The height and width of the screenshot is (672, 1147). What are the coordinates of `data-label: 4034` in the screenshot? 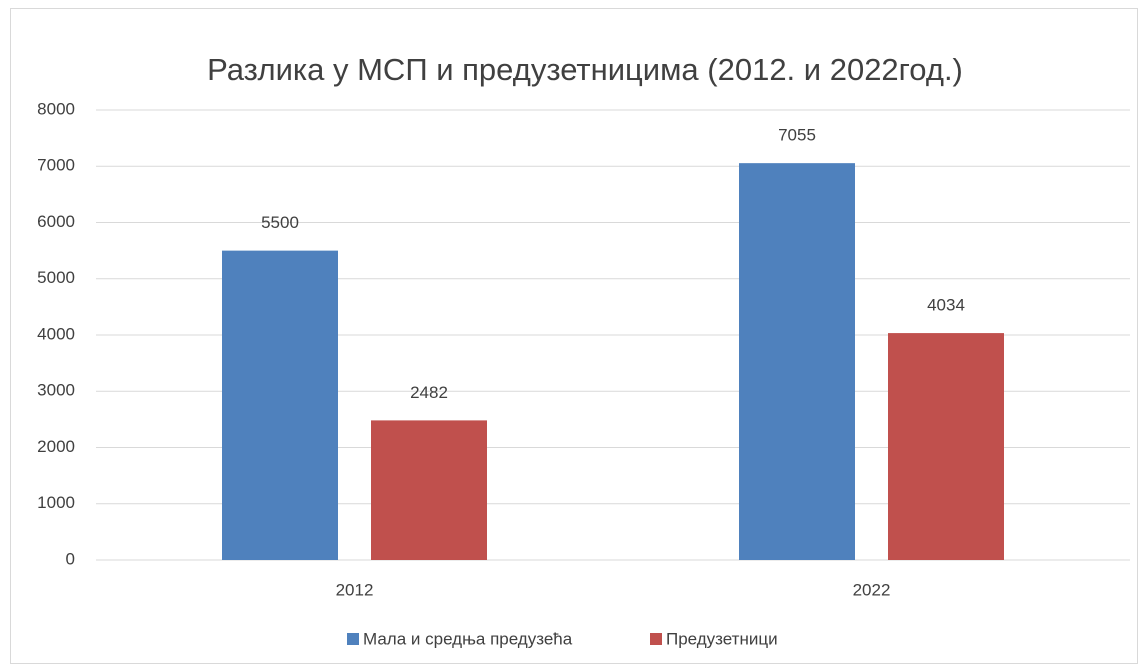 It's located at (946, 305).